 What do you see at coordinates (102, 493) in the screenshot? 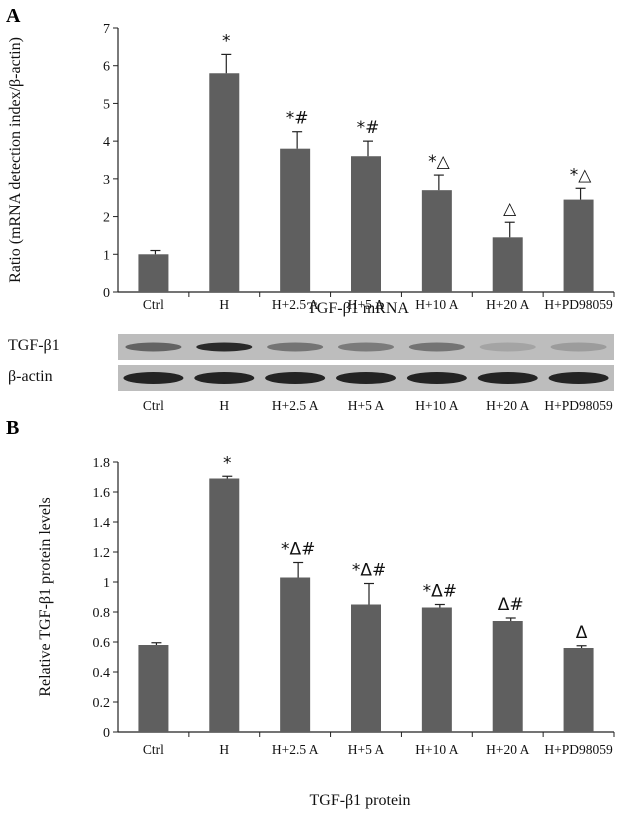
I see `chart-b-y-tick-label: 1.6` at bounding box center [102, 493].